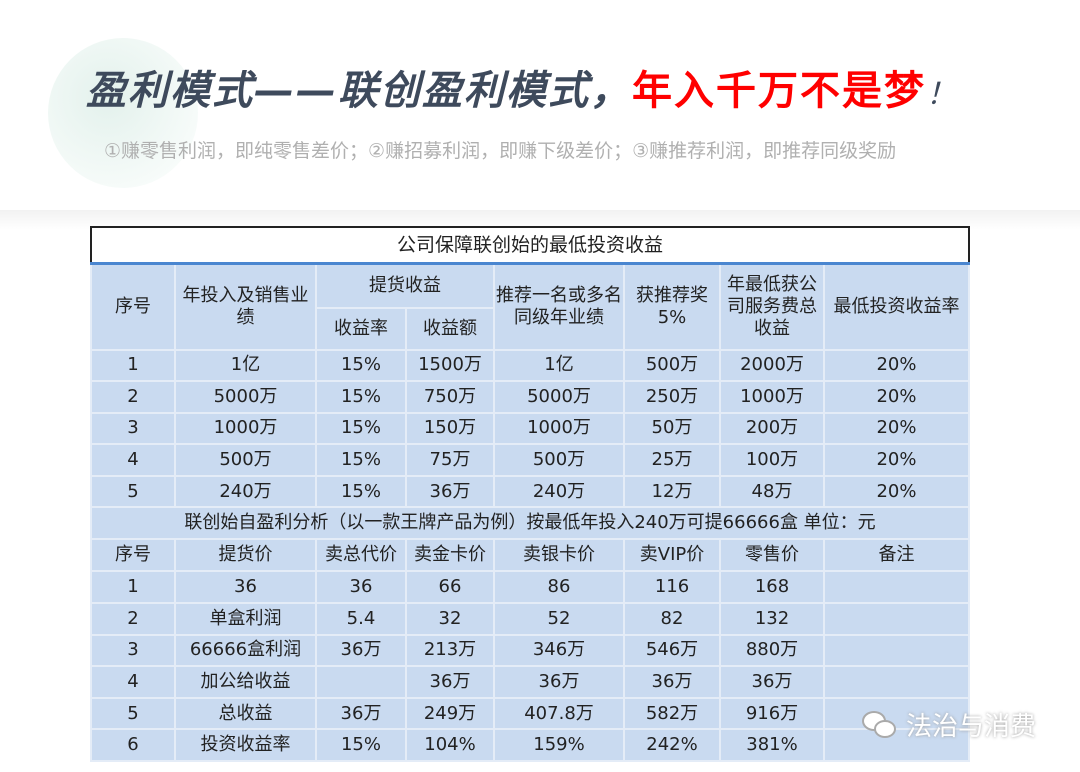 This screenshot has height=772, width=1080. Describe the element at coordinates (672, 587) in the screenshot. I see `table-cell: 116` at that location.